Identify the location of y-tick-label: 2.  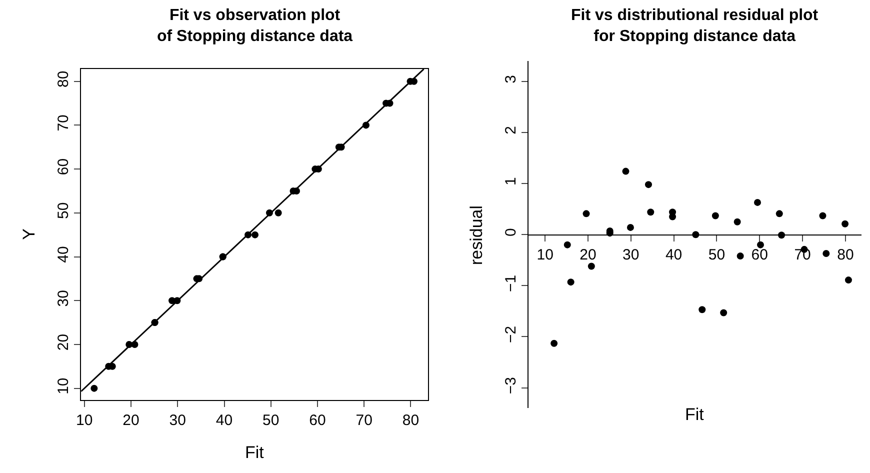
(511, 130).